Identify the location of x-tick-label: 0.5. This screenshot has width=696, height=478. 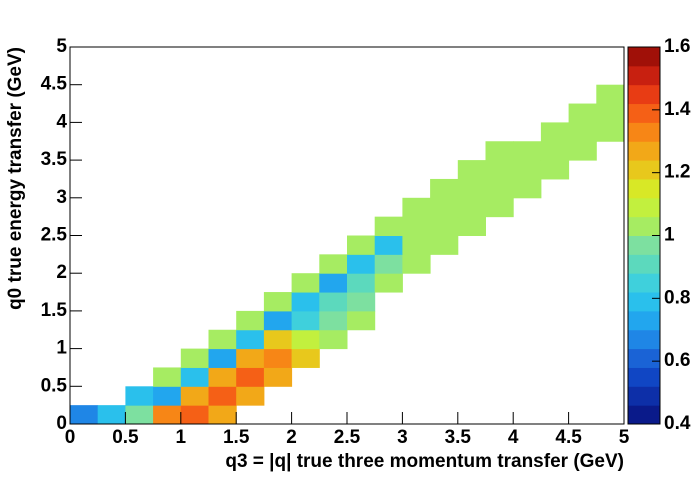
(125, 437).